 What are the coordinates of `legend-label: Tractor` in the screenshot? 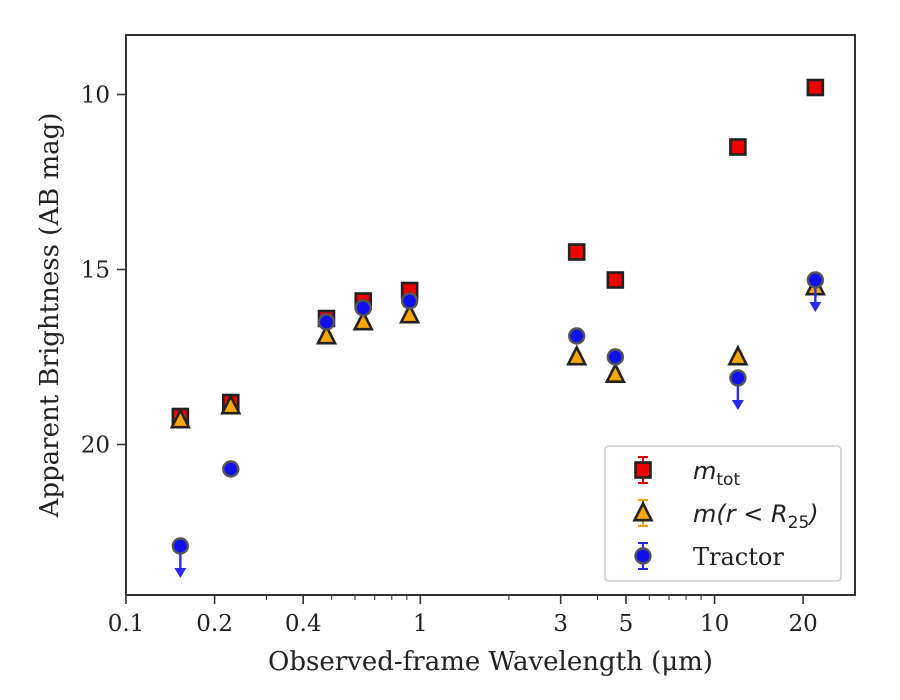 It's located at (738, 557).